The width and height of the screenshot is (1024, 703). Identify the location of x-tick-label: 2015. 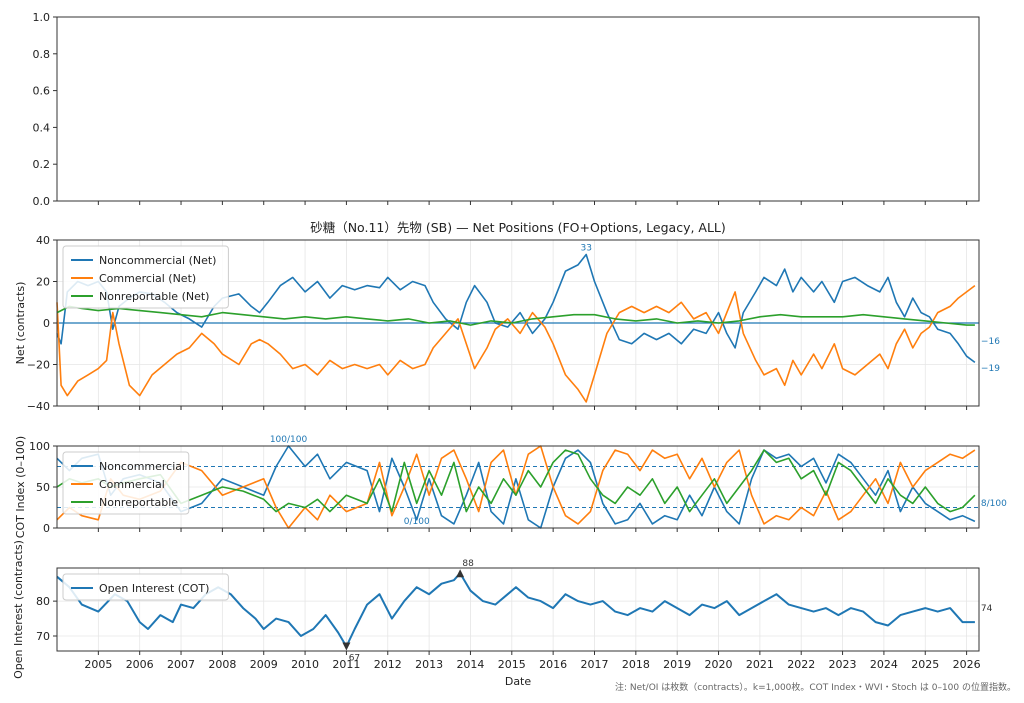
(512, 664).